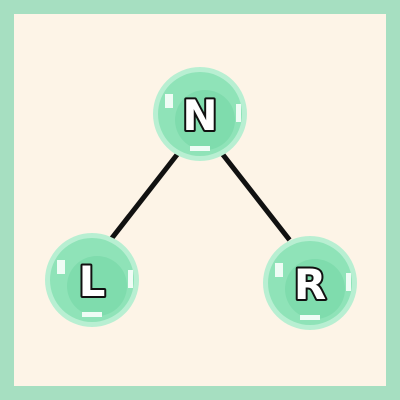 This screenshot has height=400, width=400. I want to click on edge-root-right, so click(256, 197).